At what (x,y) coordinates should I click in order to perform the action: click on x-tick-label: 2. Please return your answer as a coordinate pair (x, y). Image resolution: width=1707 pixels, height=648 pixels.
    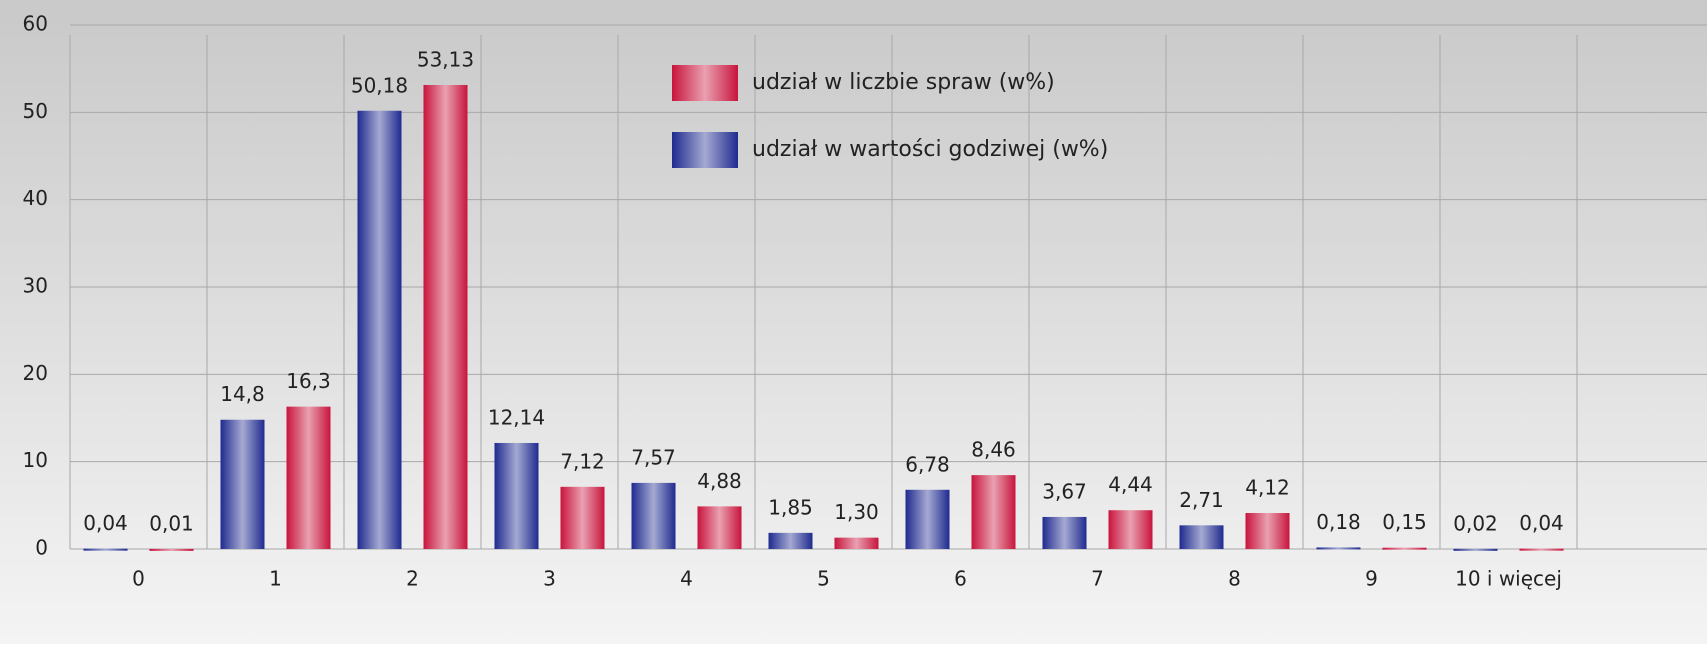
    Looking at the image, I should click on (412, 579).